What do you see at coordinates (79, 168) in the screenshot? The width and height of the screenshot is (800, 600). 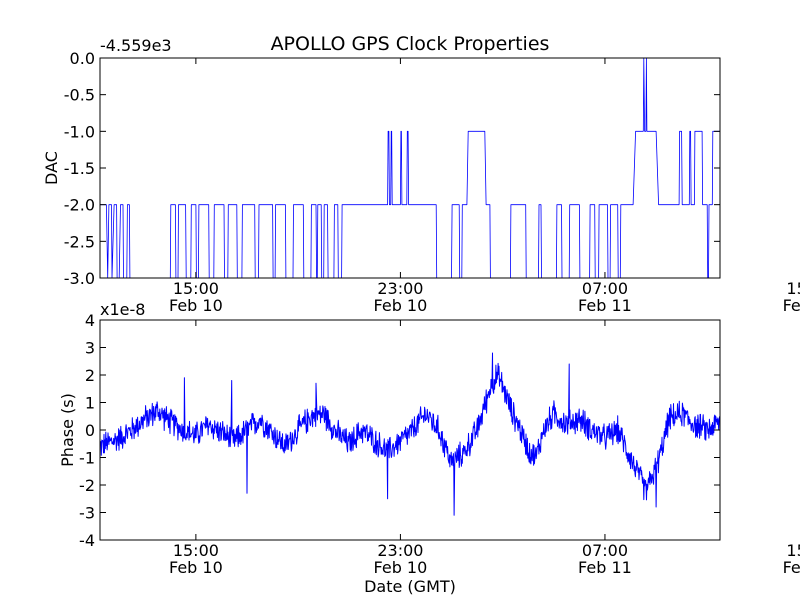 I see `y-tick-label: -1.5` at bounding box center [79, 168].